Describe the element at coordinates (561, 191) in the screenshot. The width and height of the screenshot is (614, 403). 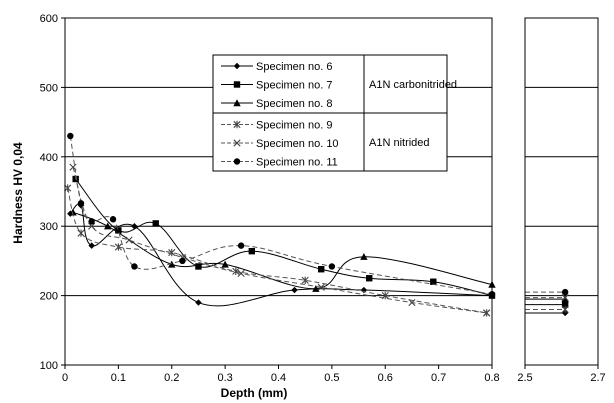
I see `plot-frame-inset` at that location.